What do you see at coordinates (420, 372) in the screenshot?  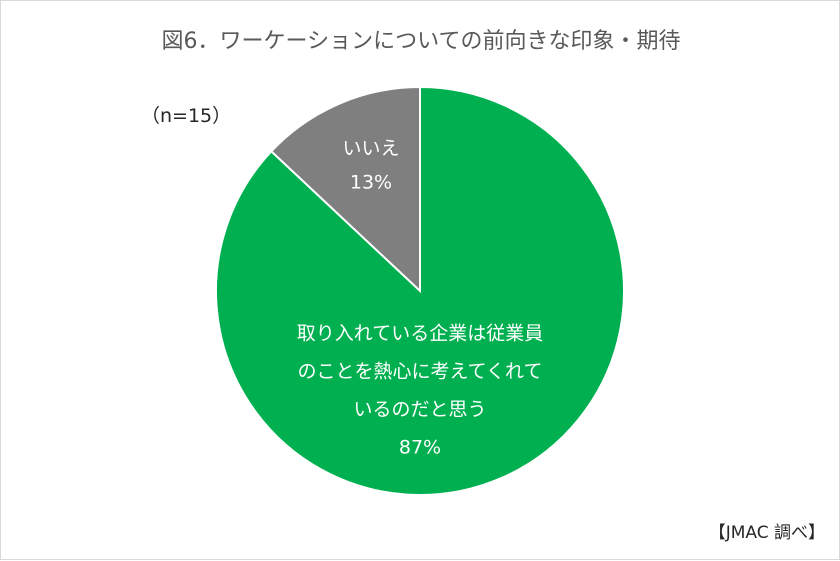 I see `slice-2-label-line: のことを熱心に考えてくれて` at bounding box center [420, 372].